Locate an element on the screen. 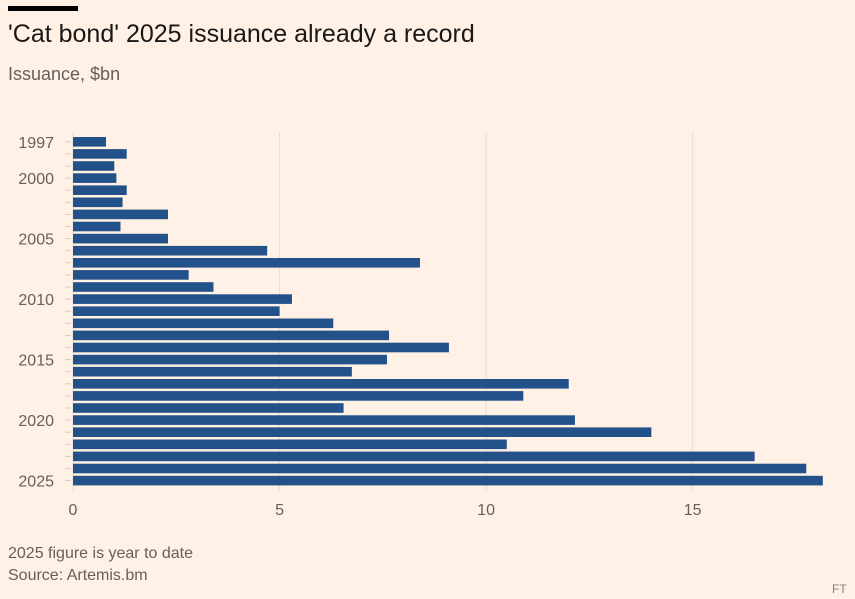 Image resolution: width=855 pixels, height=599 pixels. bar-2007 is located at coordinates (247, 263).